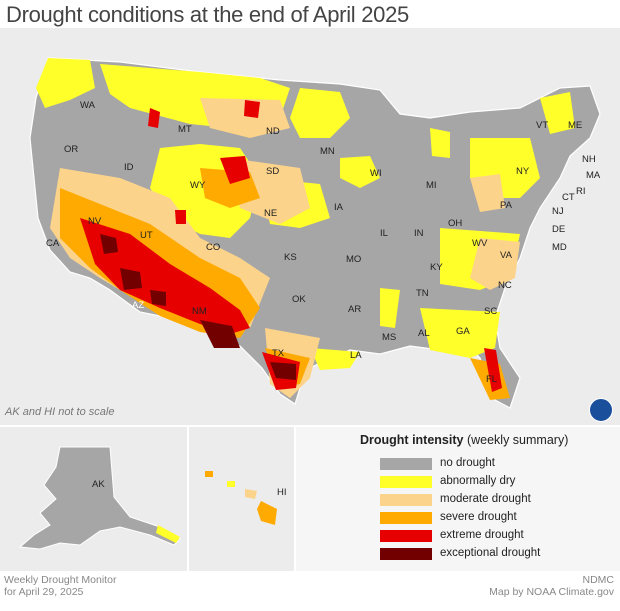 The height and width of the screenshot is (611, 620). I want to click on footer-credit-line1: NDMC, so click(598, 580).